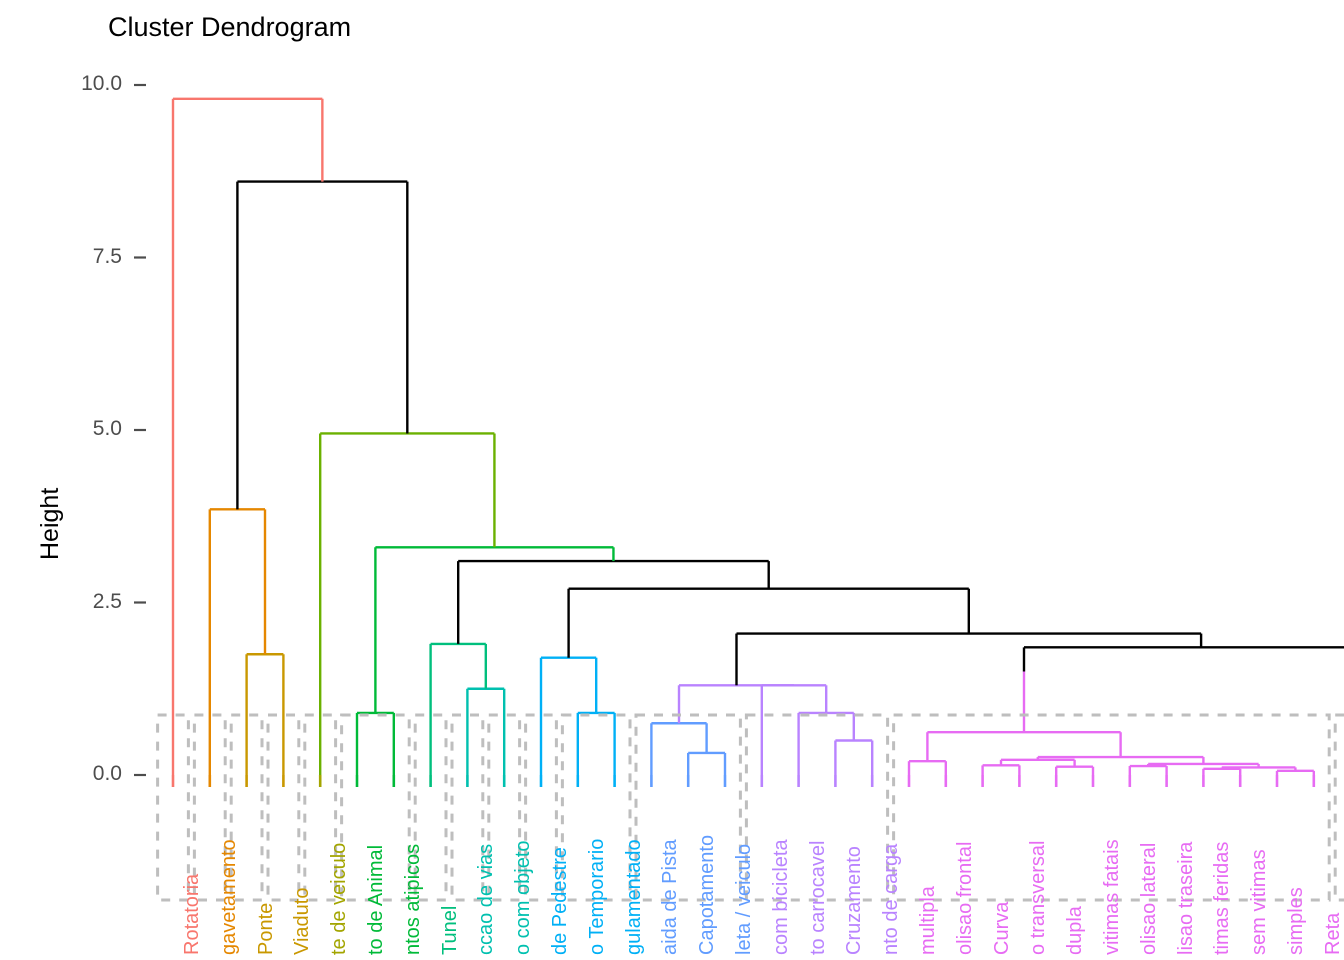  What do you see at coordinates (744, 899) in the screenshot?
I see `leaf-label: leta / veiculo` at bounding box center [744, 899].